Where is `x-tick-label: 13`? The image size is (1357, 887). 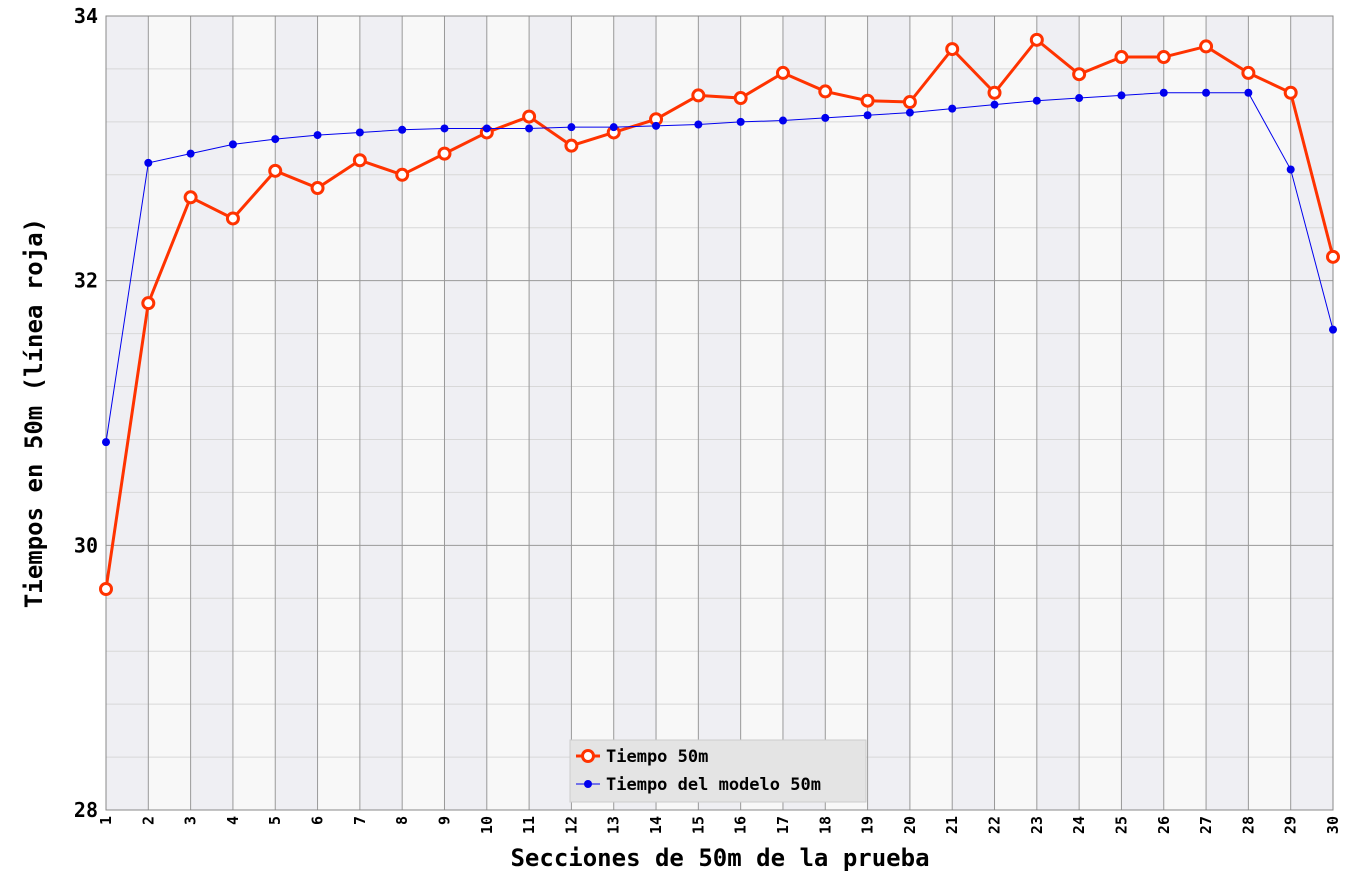 x-tick-label: 13 is located at coordinates (614, 825).